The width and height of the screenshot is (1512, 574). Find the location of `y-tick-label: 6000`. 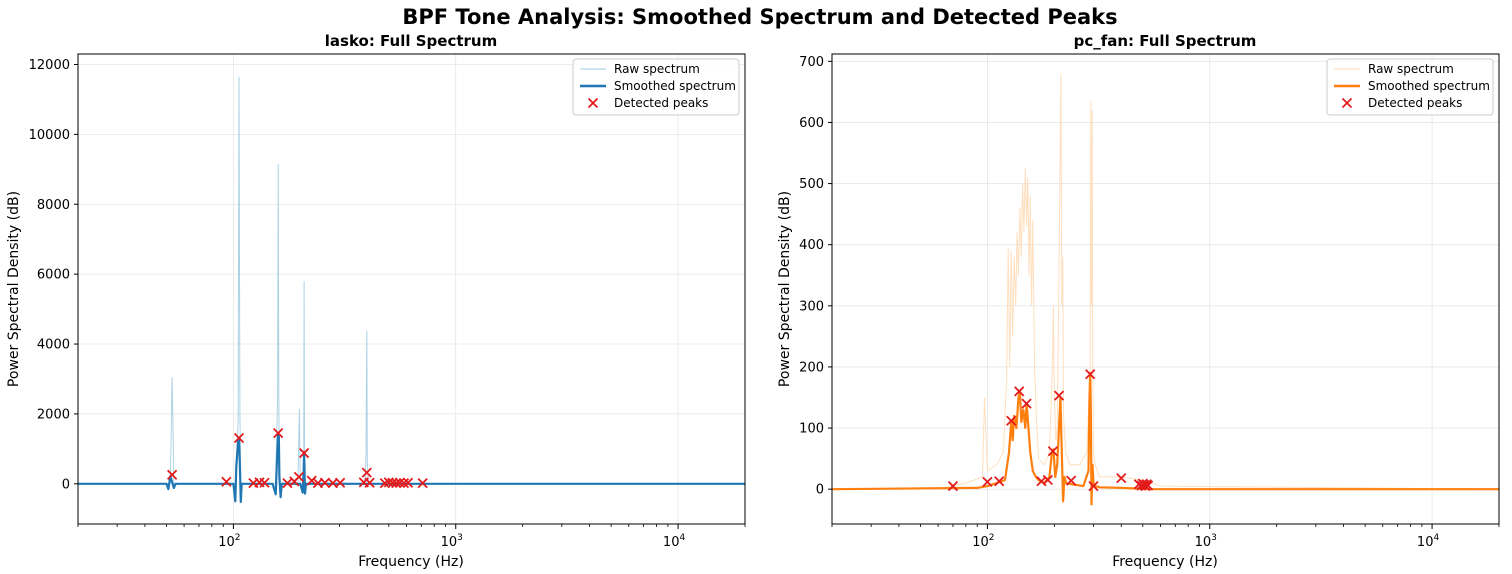

y-tick-label: 6000 is located at coordinates (53, 275).